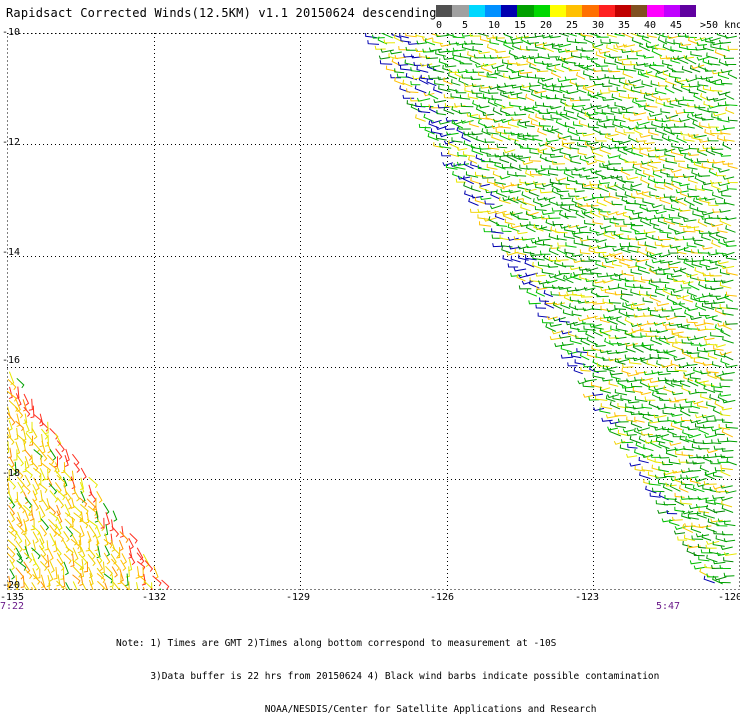  Describe the element at coordinates (676, 25) in the screenshot. I see `legend-tick-label: 45` at that location.